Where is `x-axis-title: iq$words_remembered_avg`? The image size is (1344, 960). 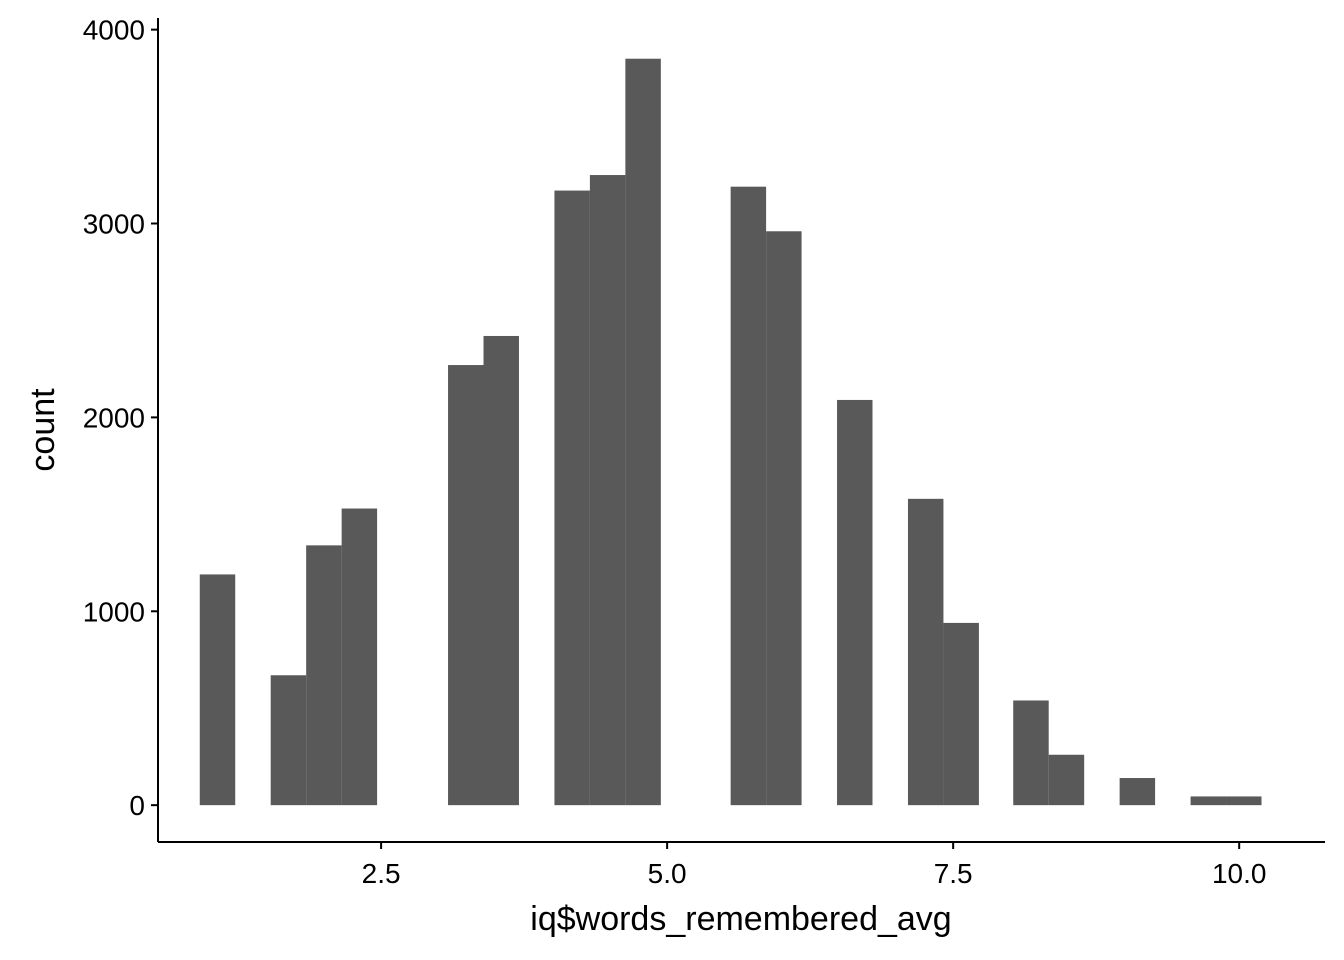
x-axis-title: iq$words_remembered_avg is located at coordinates (740, 919).